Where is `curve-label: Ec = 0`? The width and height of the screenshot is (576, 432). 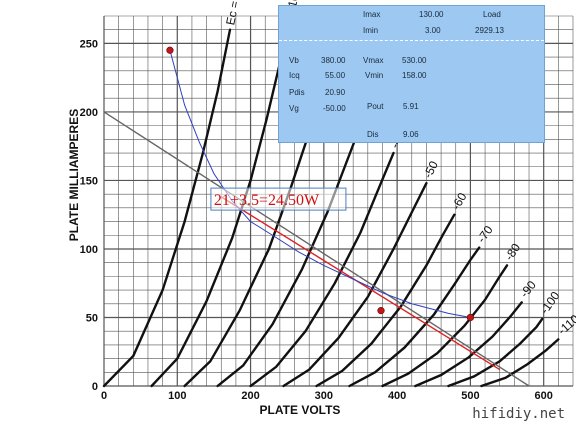
curve-label: Ec = 0 is located at coordinates (233, 13).